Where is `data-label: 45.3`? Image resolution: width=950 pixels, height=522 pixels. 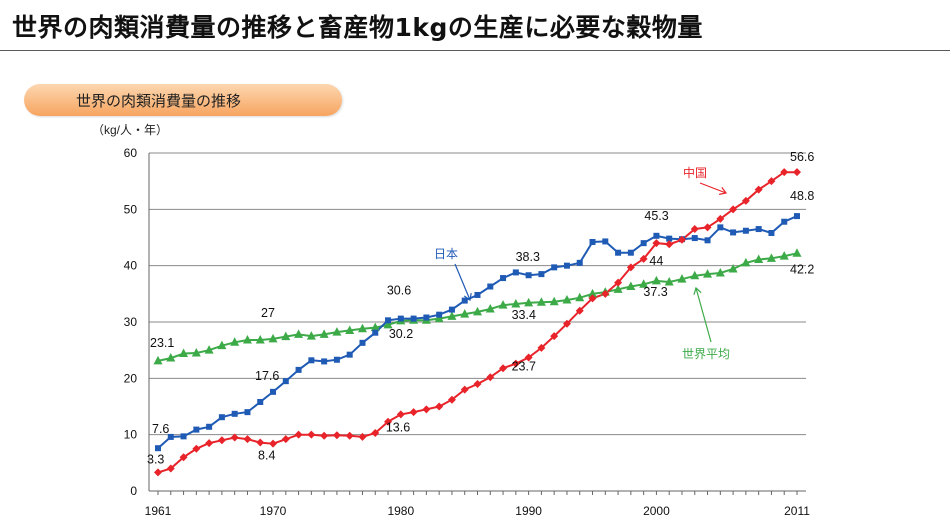 data-label: 45.3 is located at coordinates (656, 216).